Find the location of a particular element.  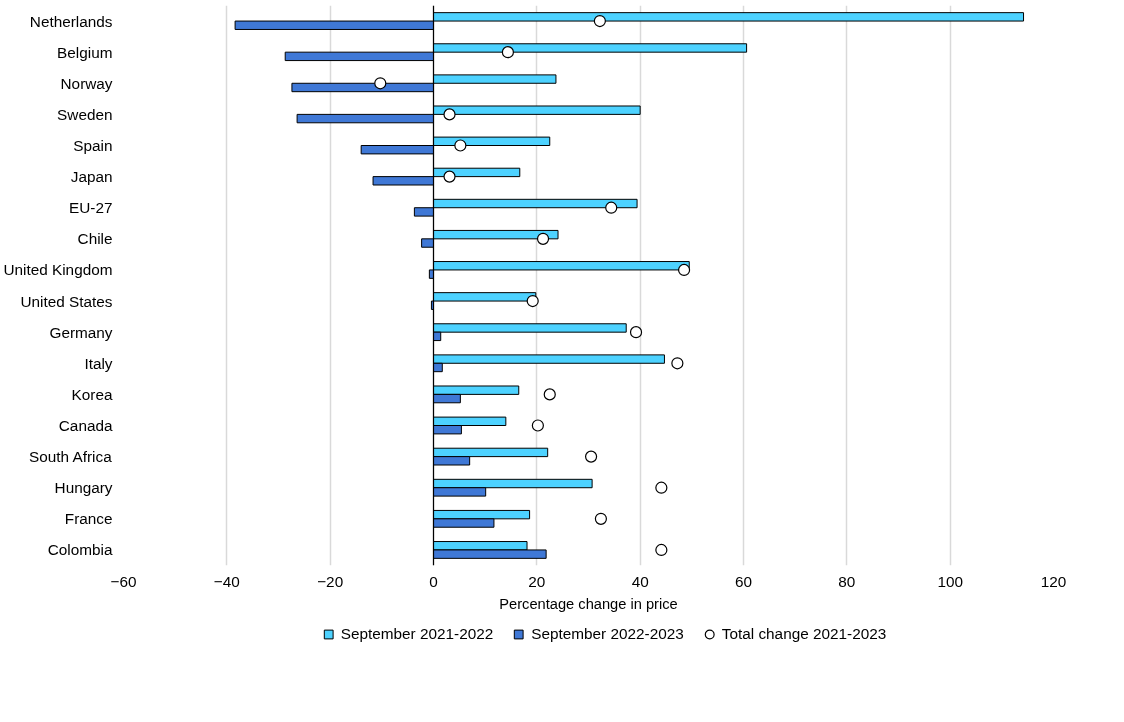

x-tick-label: 40 is located at coordinates (640, 581).